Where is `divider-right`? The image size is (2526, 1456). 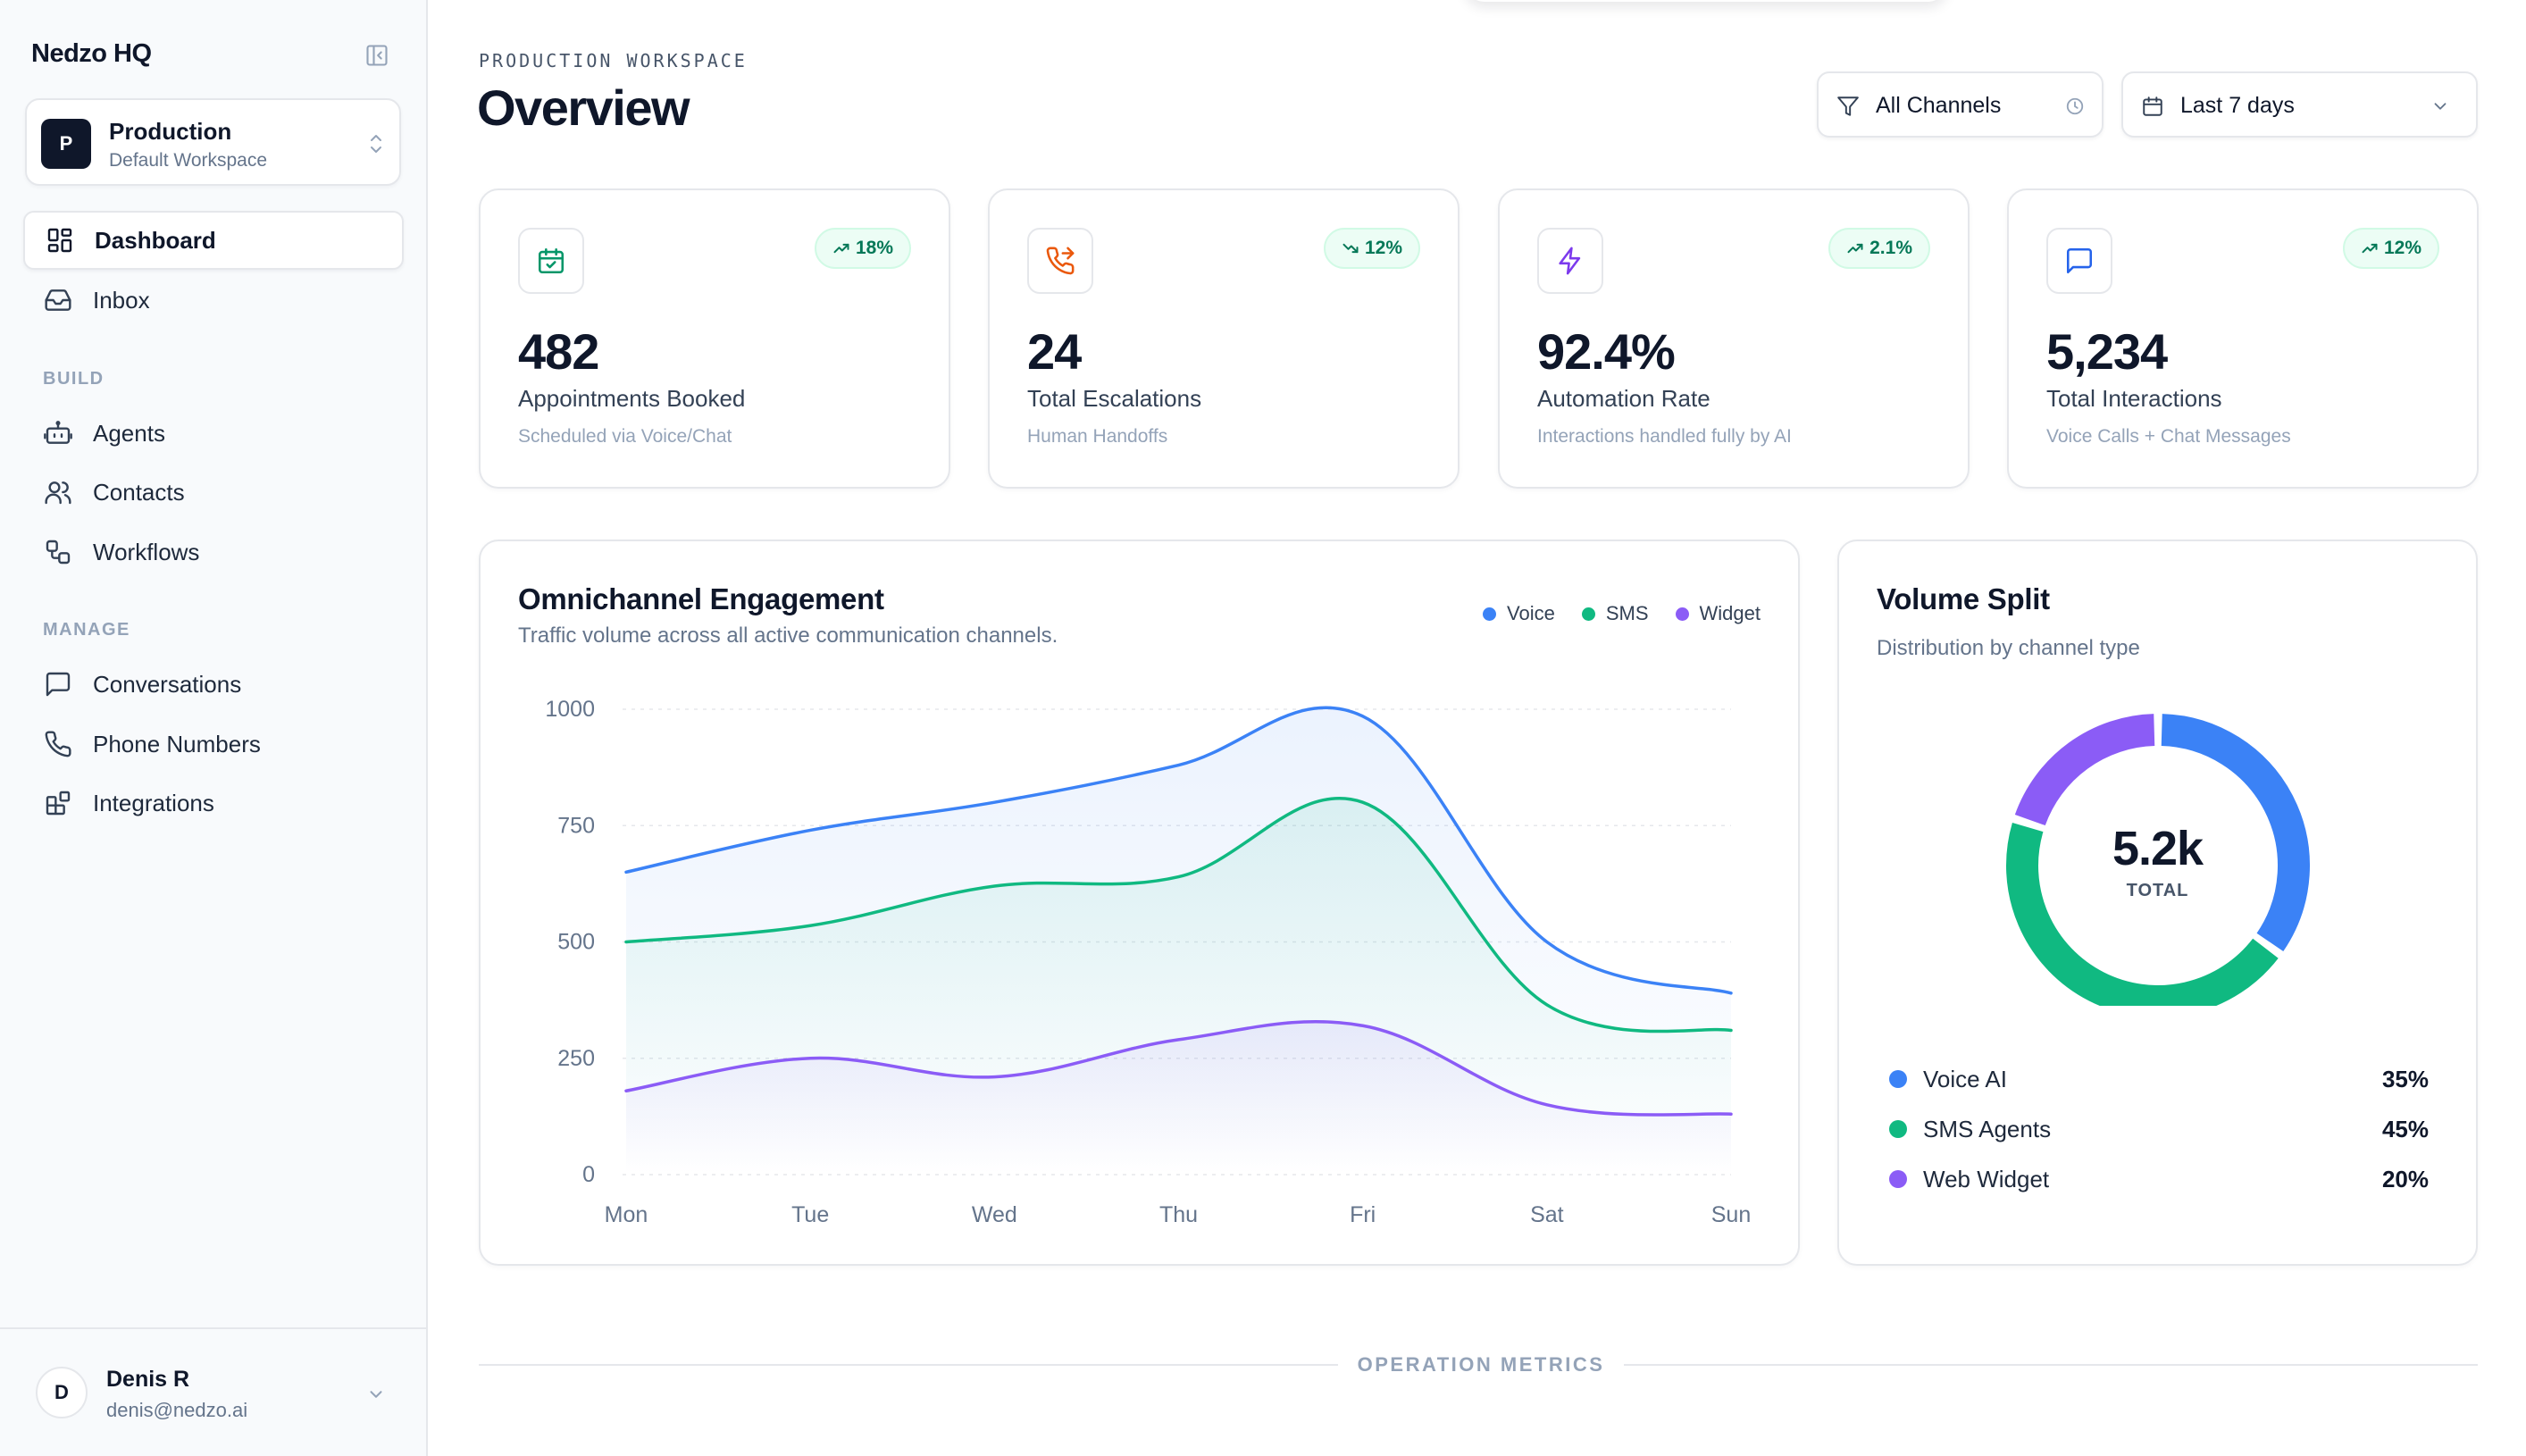 divider-right is located at coordinates (2051, 1365).